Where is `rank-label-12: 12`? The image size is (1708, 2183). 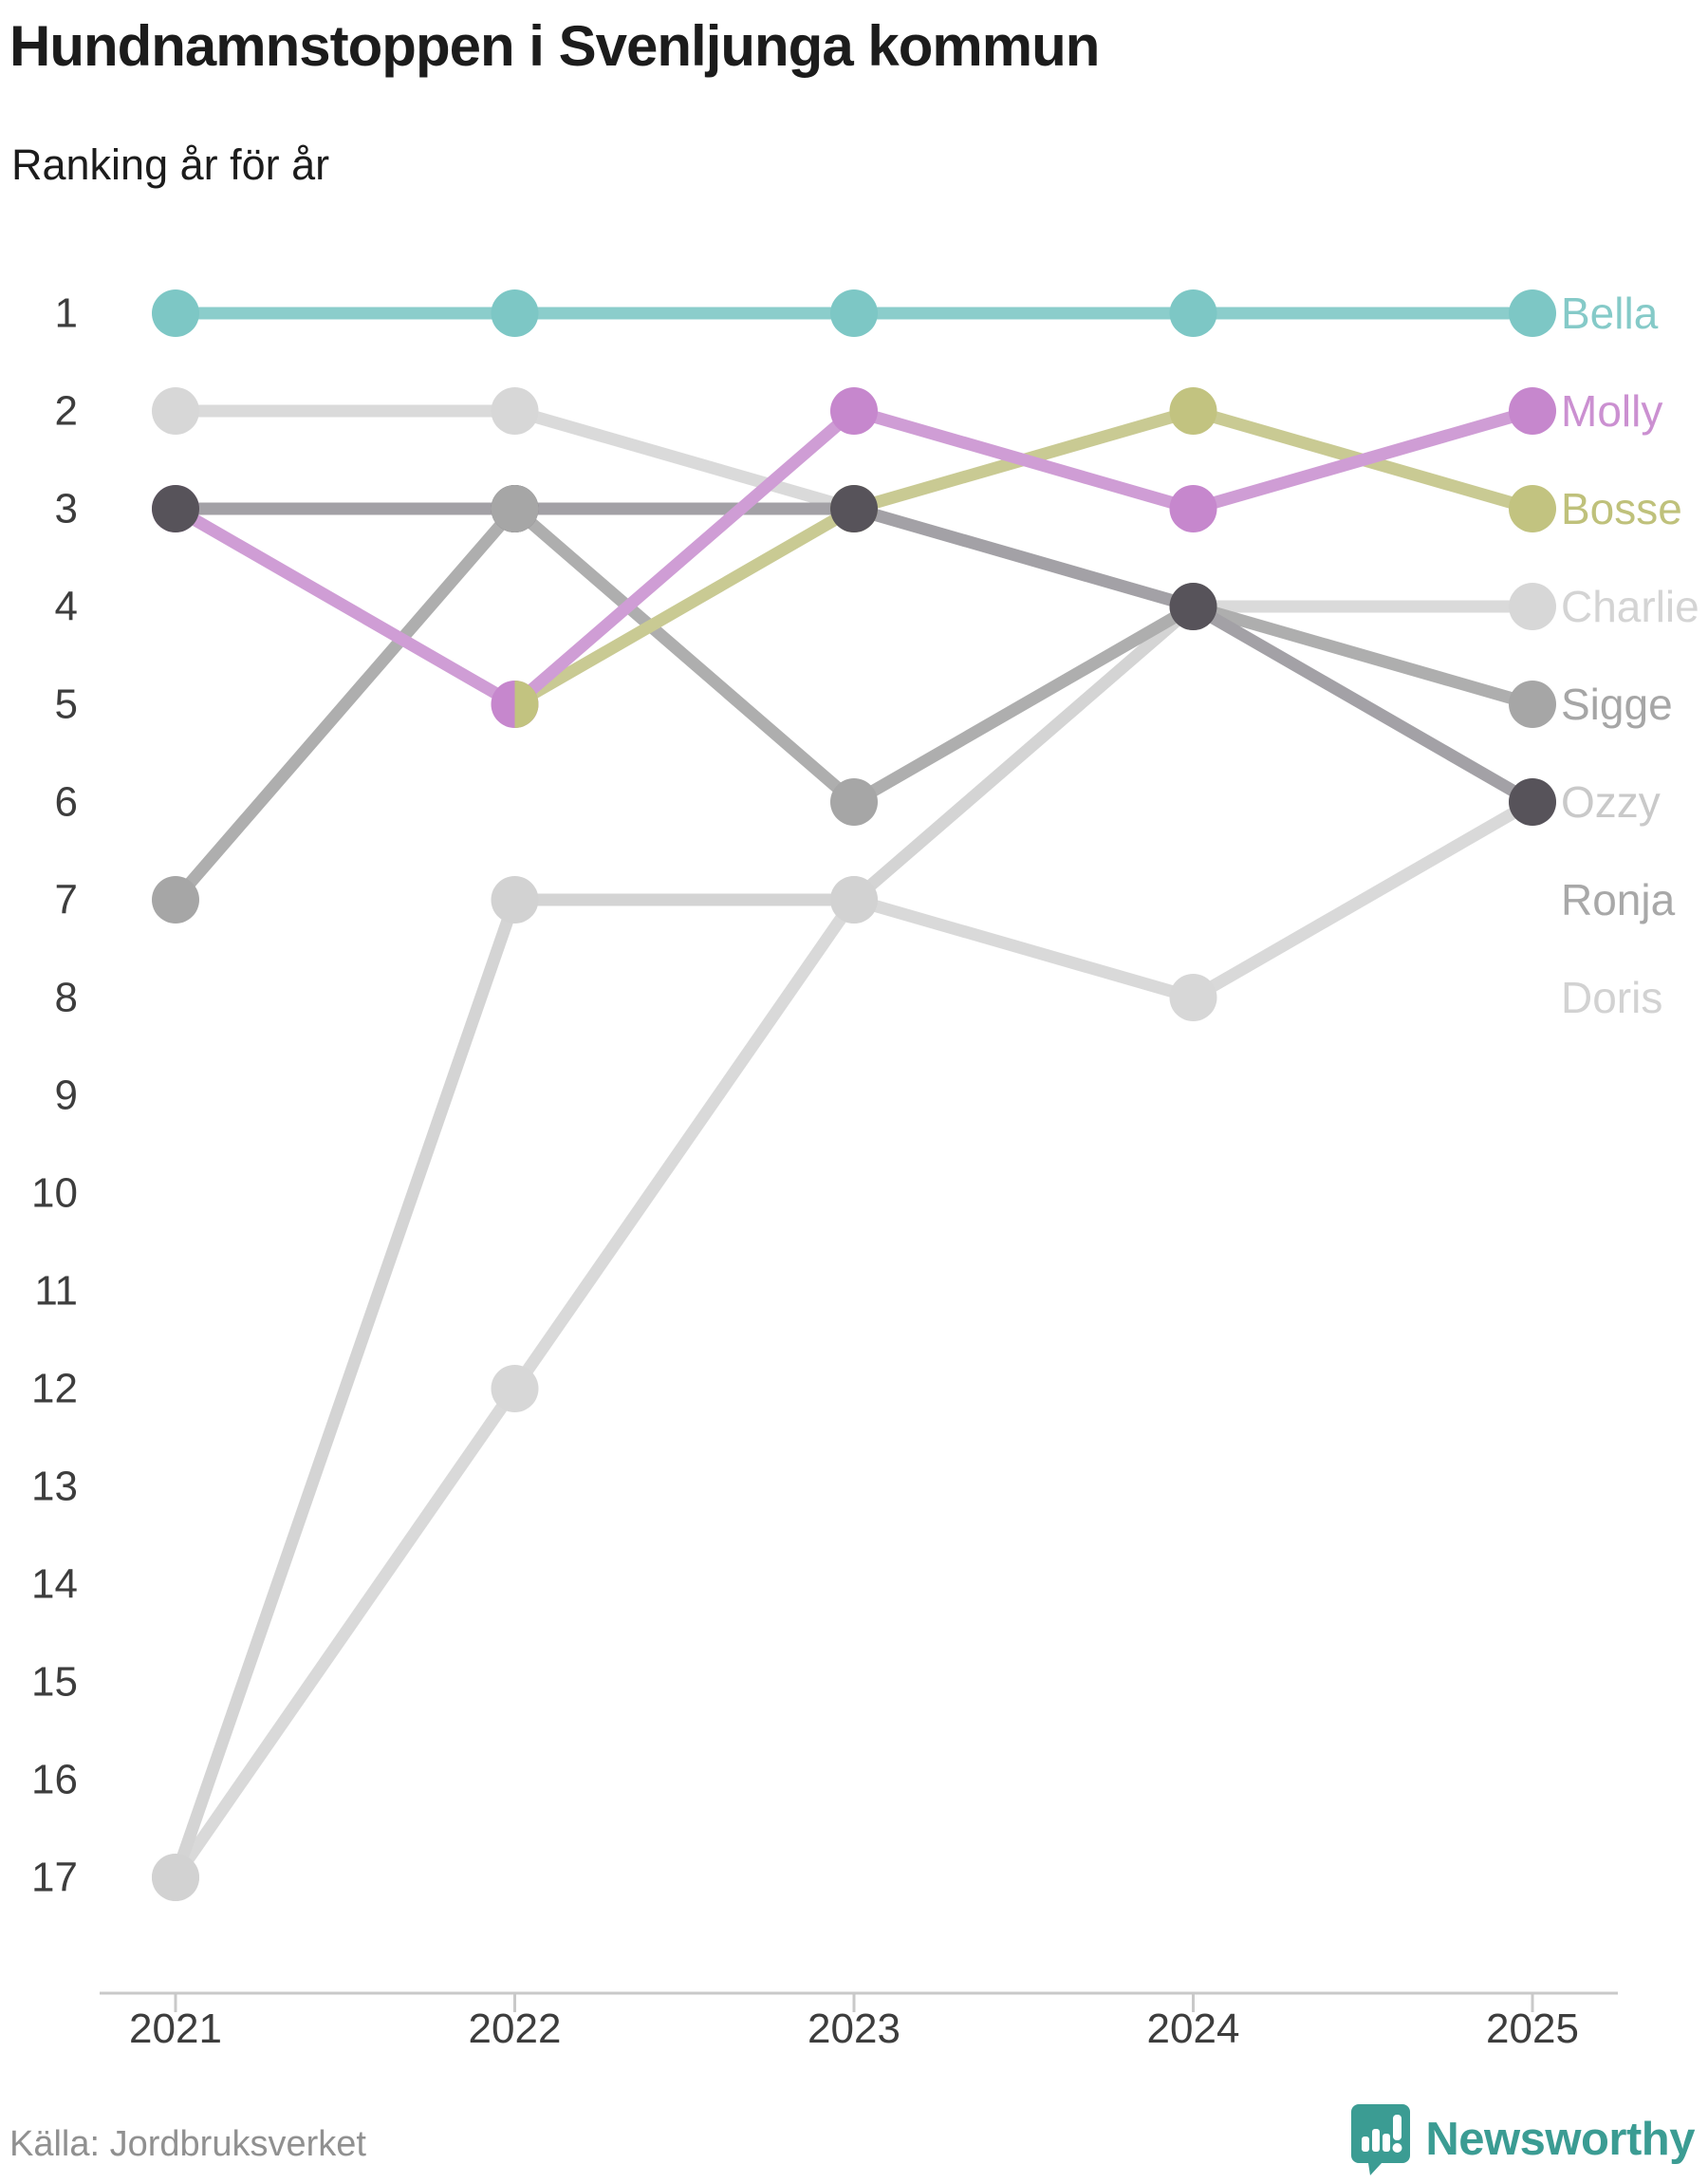 rank-label-12: 12 is located at coordinates (55, 1389).